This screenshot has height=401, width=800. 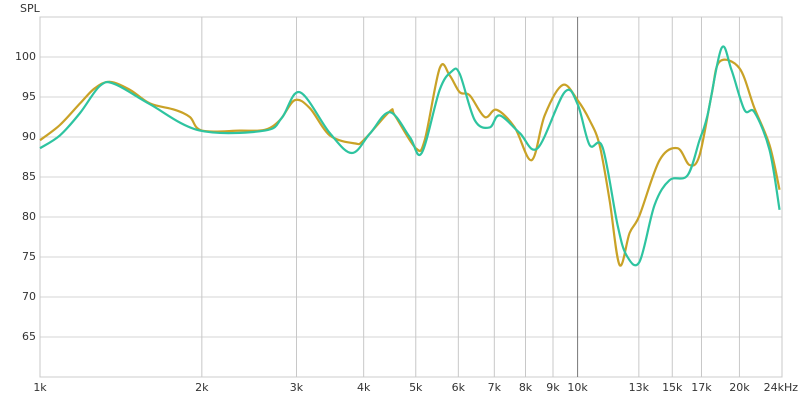 What do you see at coordinates (416, 387) in the screenshot?
I see `x-tick-label: 5k` at bounding box center [416, 387].